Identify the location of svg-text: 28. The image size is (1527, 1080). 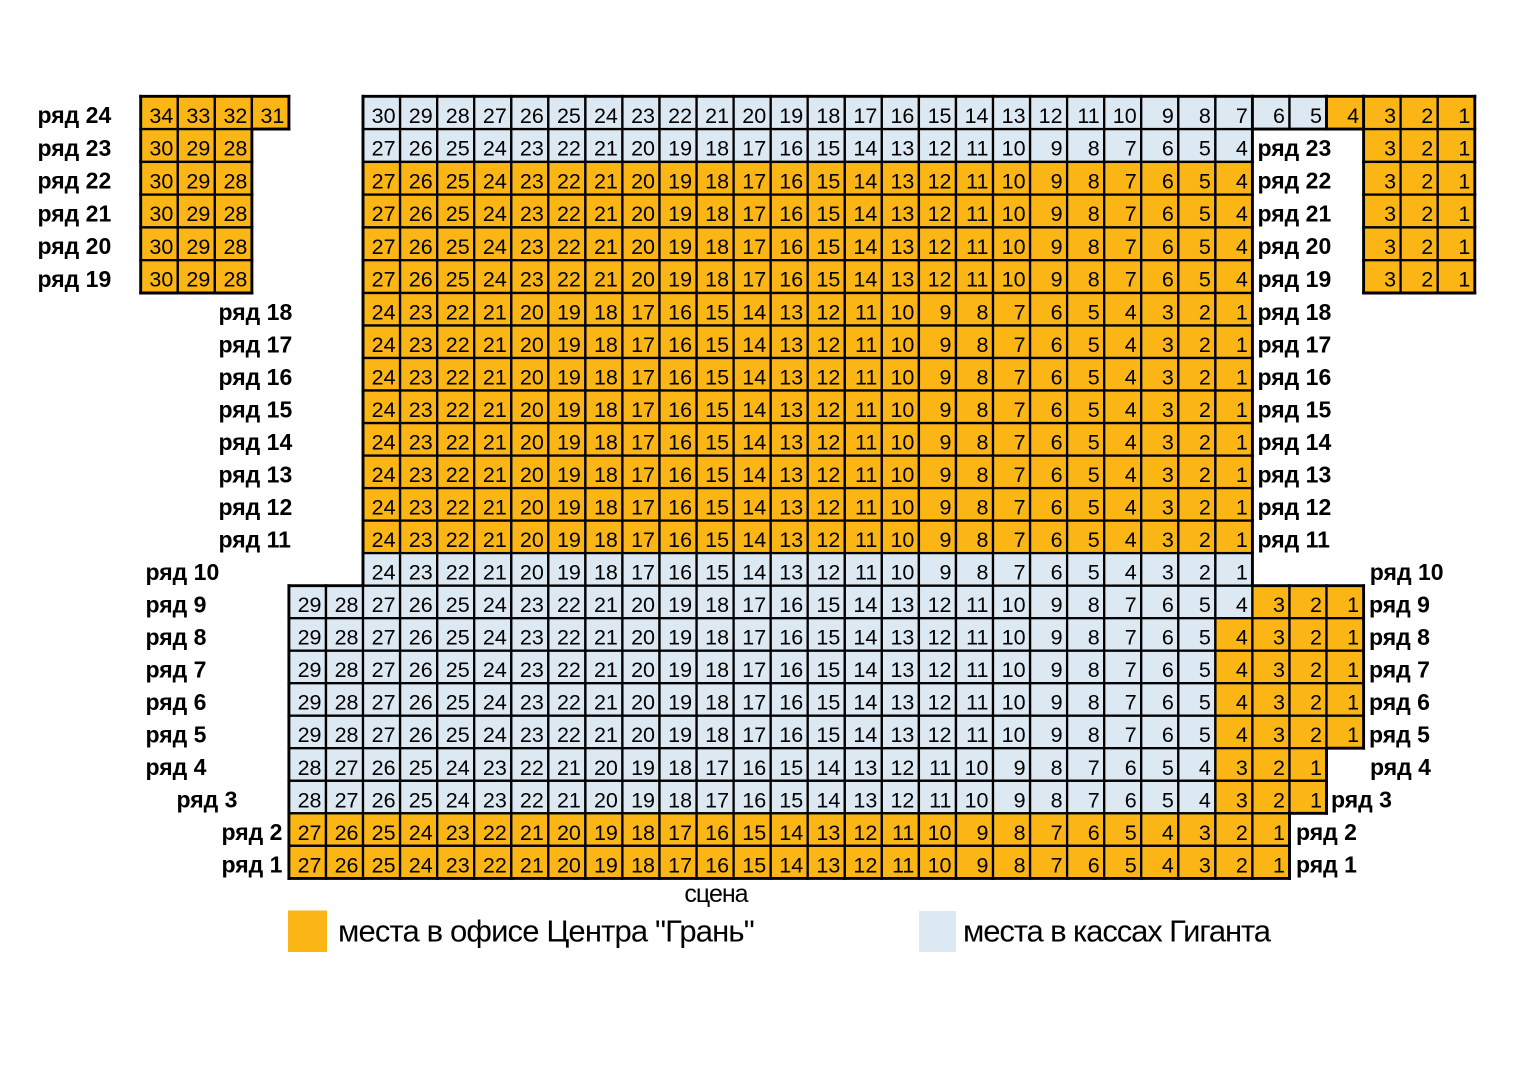
(347, 670).